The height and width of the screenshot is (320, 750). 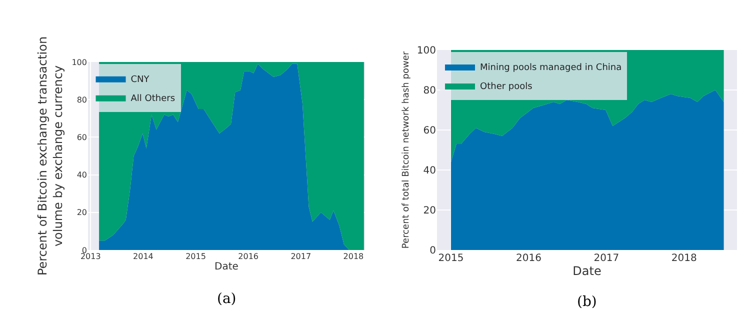 What do you see at coordinates (226, 299) in the screenshot?
I see `text: (a)` at bounding box center [226, 299].